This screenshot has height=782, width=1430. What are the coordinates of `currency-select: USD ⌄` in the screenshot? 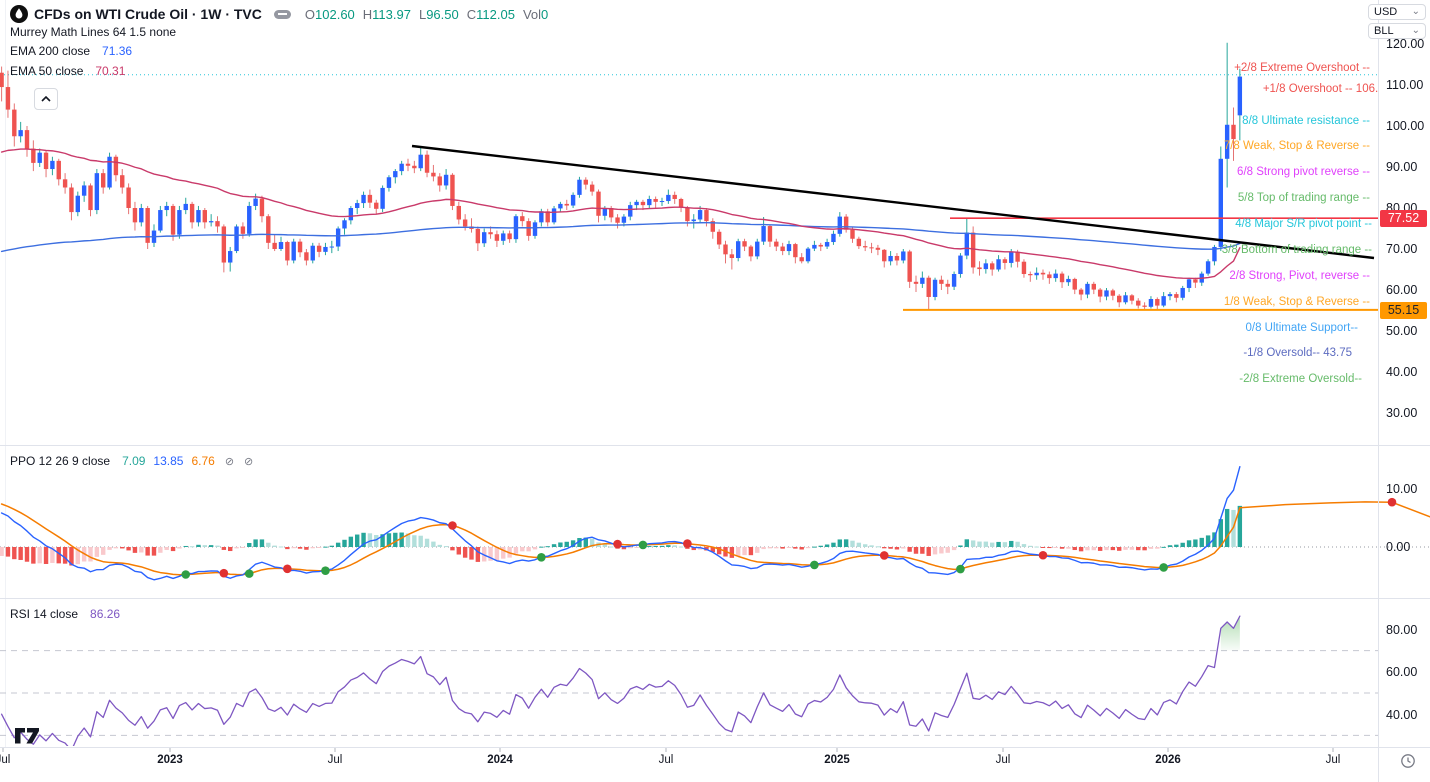 It's located at (1397, 12).